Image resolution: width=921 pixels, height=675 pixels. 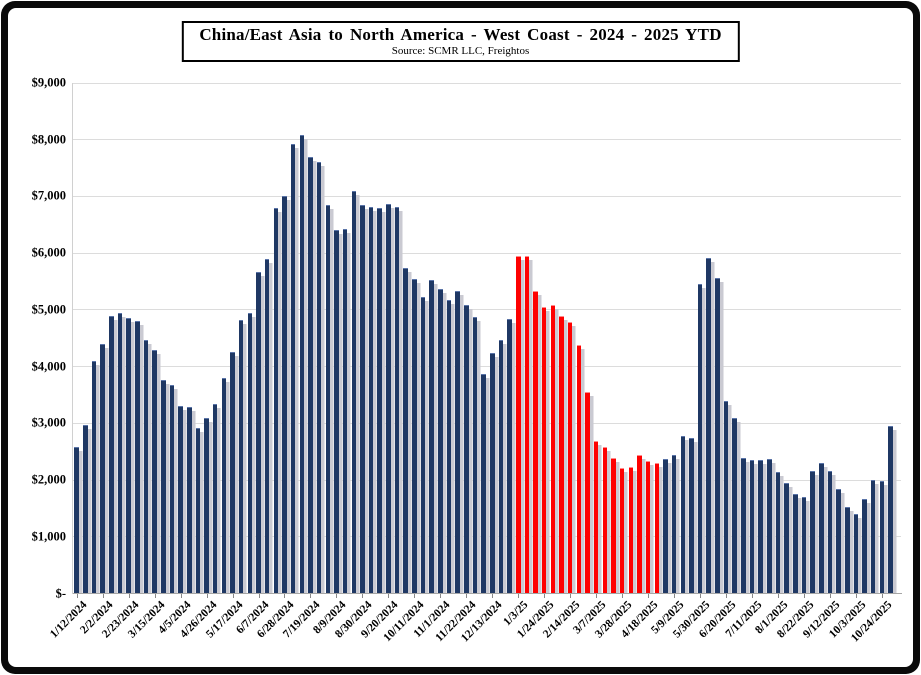 What do you see at coordinates (48, 536) in the screenshot?
I see `y-tick-label: $1,000` at bounding box center [48, 536].